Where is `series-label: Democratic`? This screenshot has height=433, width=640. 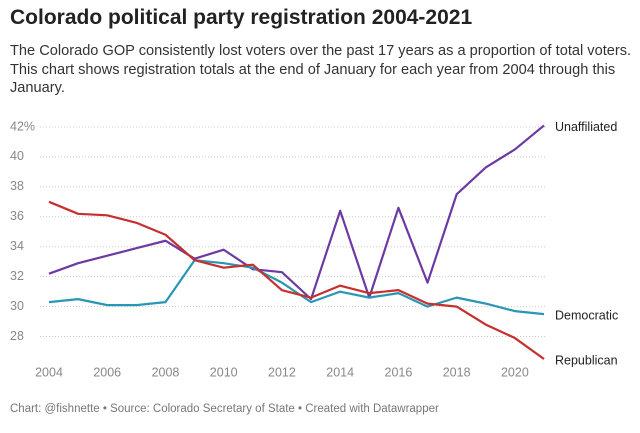
series-label: Democratic is located at coordinates (586, 315).